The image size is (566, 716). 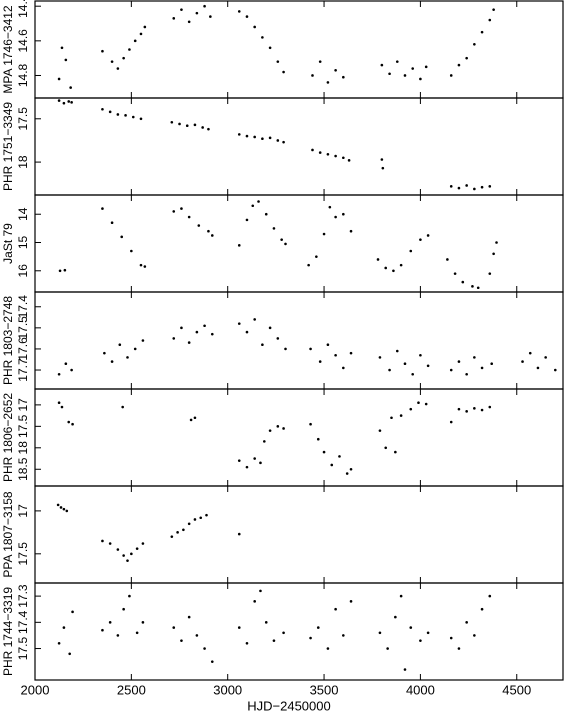 What do you see at coordinates (23, 622) in the screenshot?
I see `y-tick-label: 17.4` at bounding box center [23, 622].